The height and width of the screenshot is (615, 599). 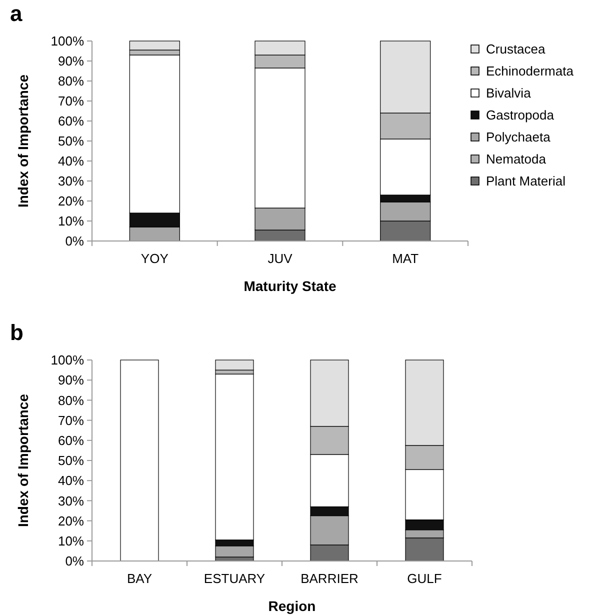 I want to click on chart-title: a, so click(x=16, y=13).